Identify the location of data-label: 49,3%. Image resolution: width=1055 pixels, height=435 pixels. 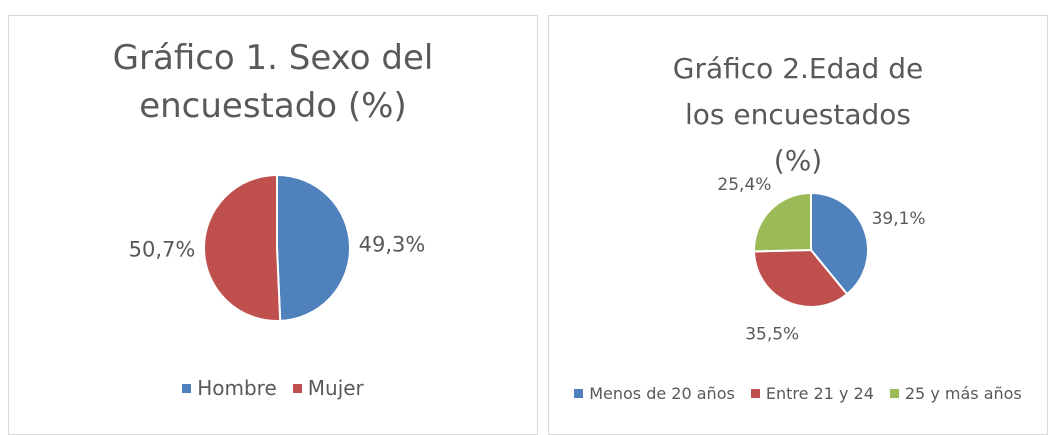
(392, 244).